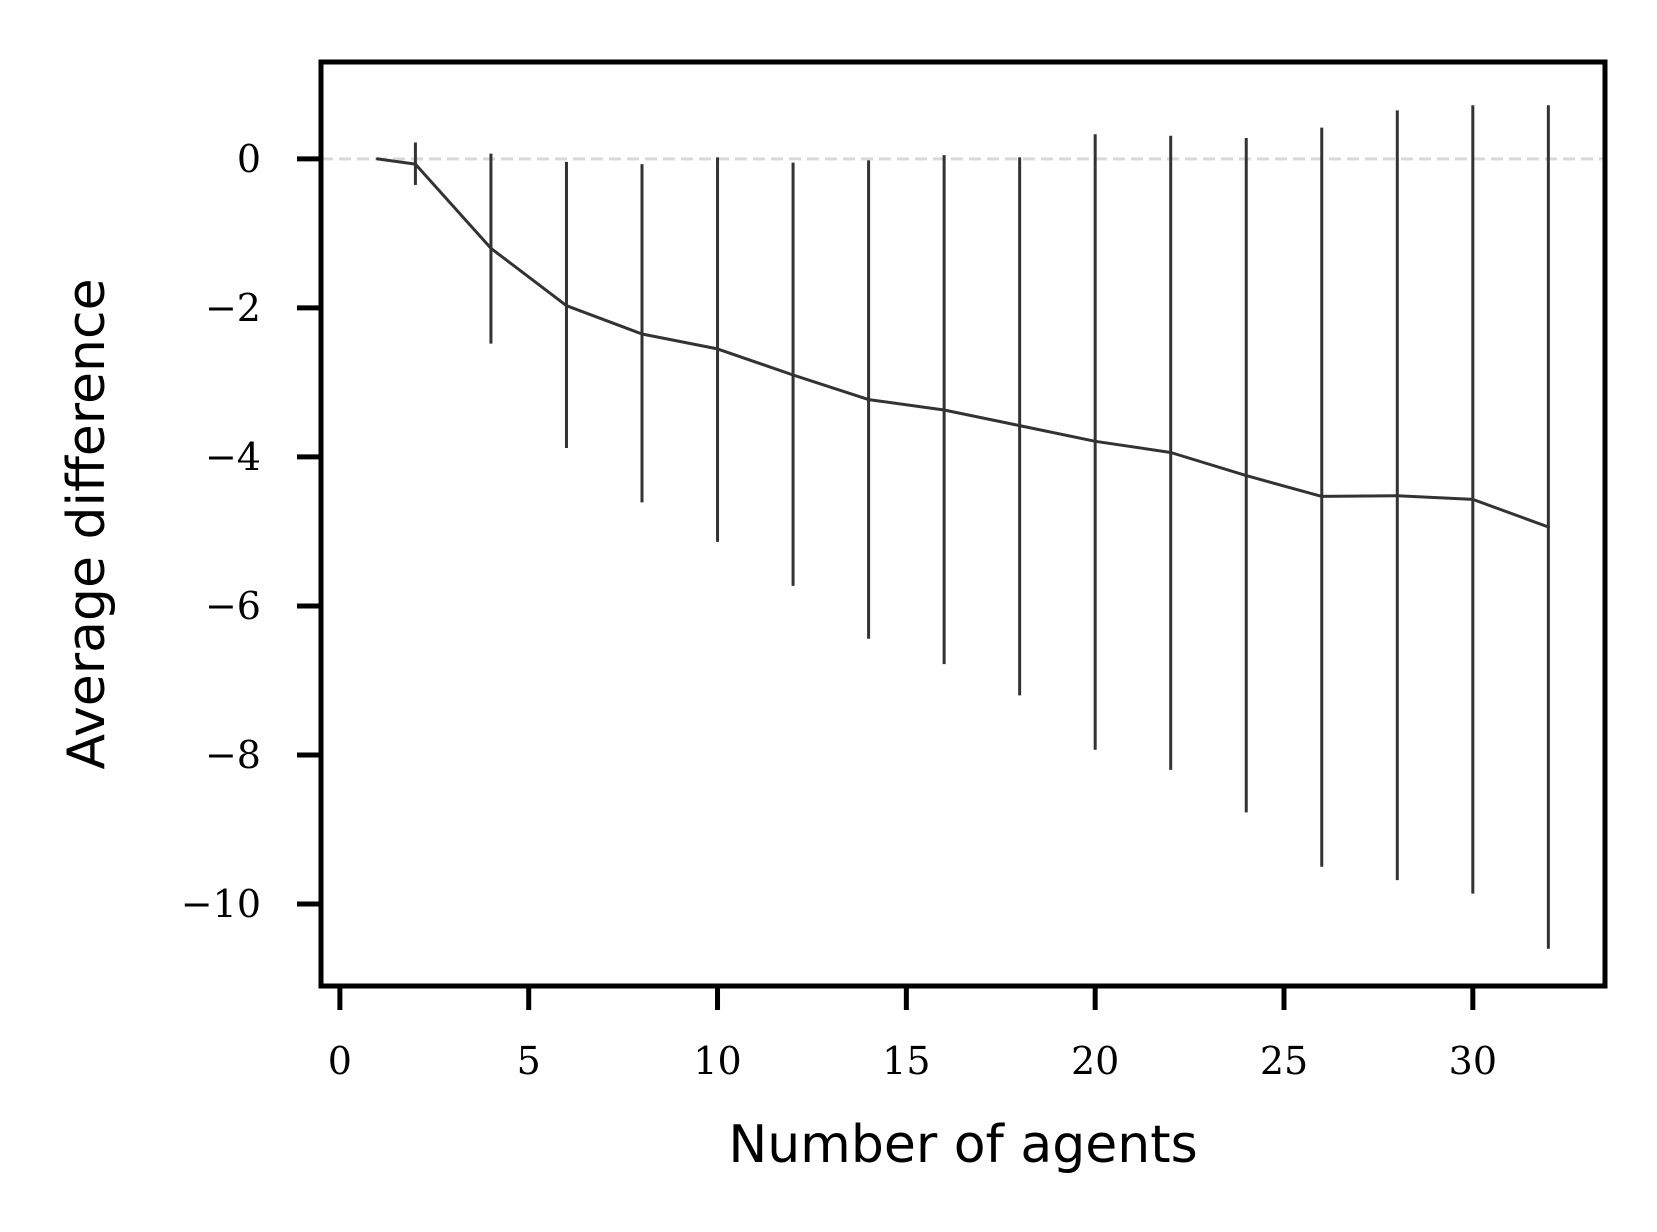  What do you see at coordinates (221, 904) in the screenshot?
I see `y-tick-label--10: −10` at bounding box center [221, 904].